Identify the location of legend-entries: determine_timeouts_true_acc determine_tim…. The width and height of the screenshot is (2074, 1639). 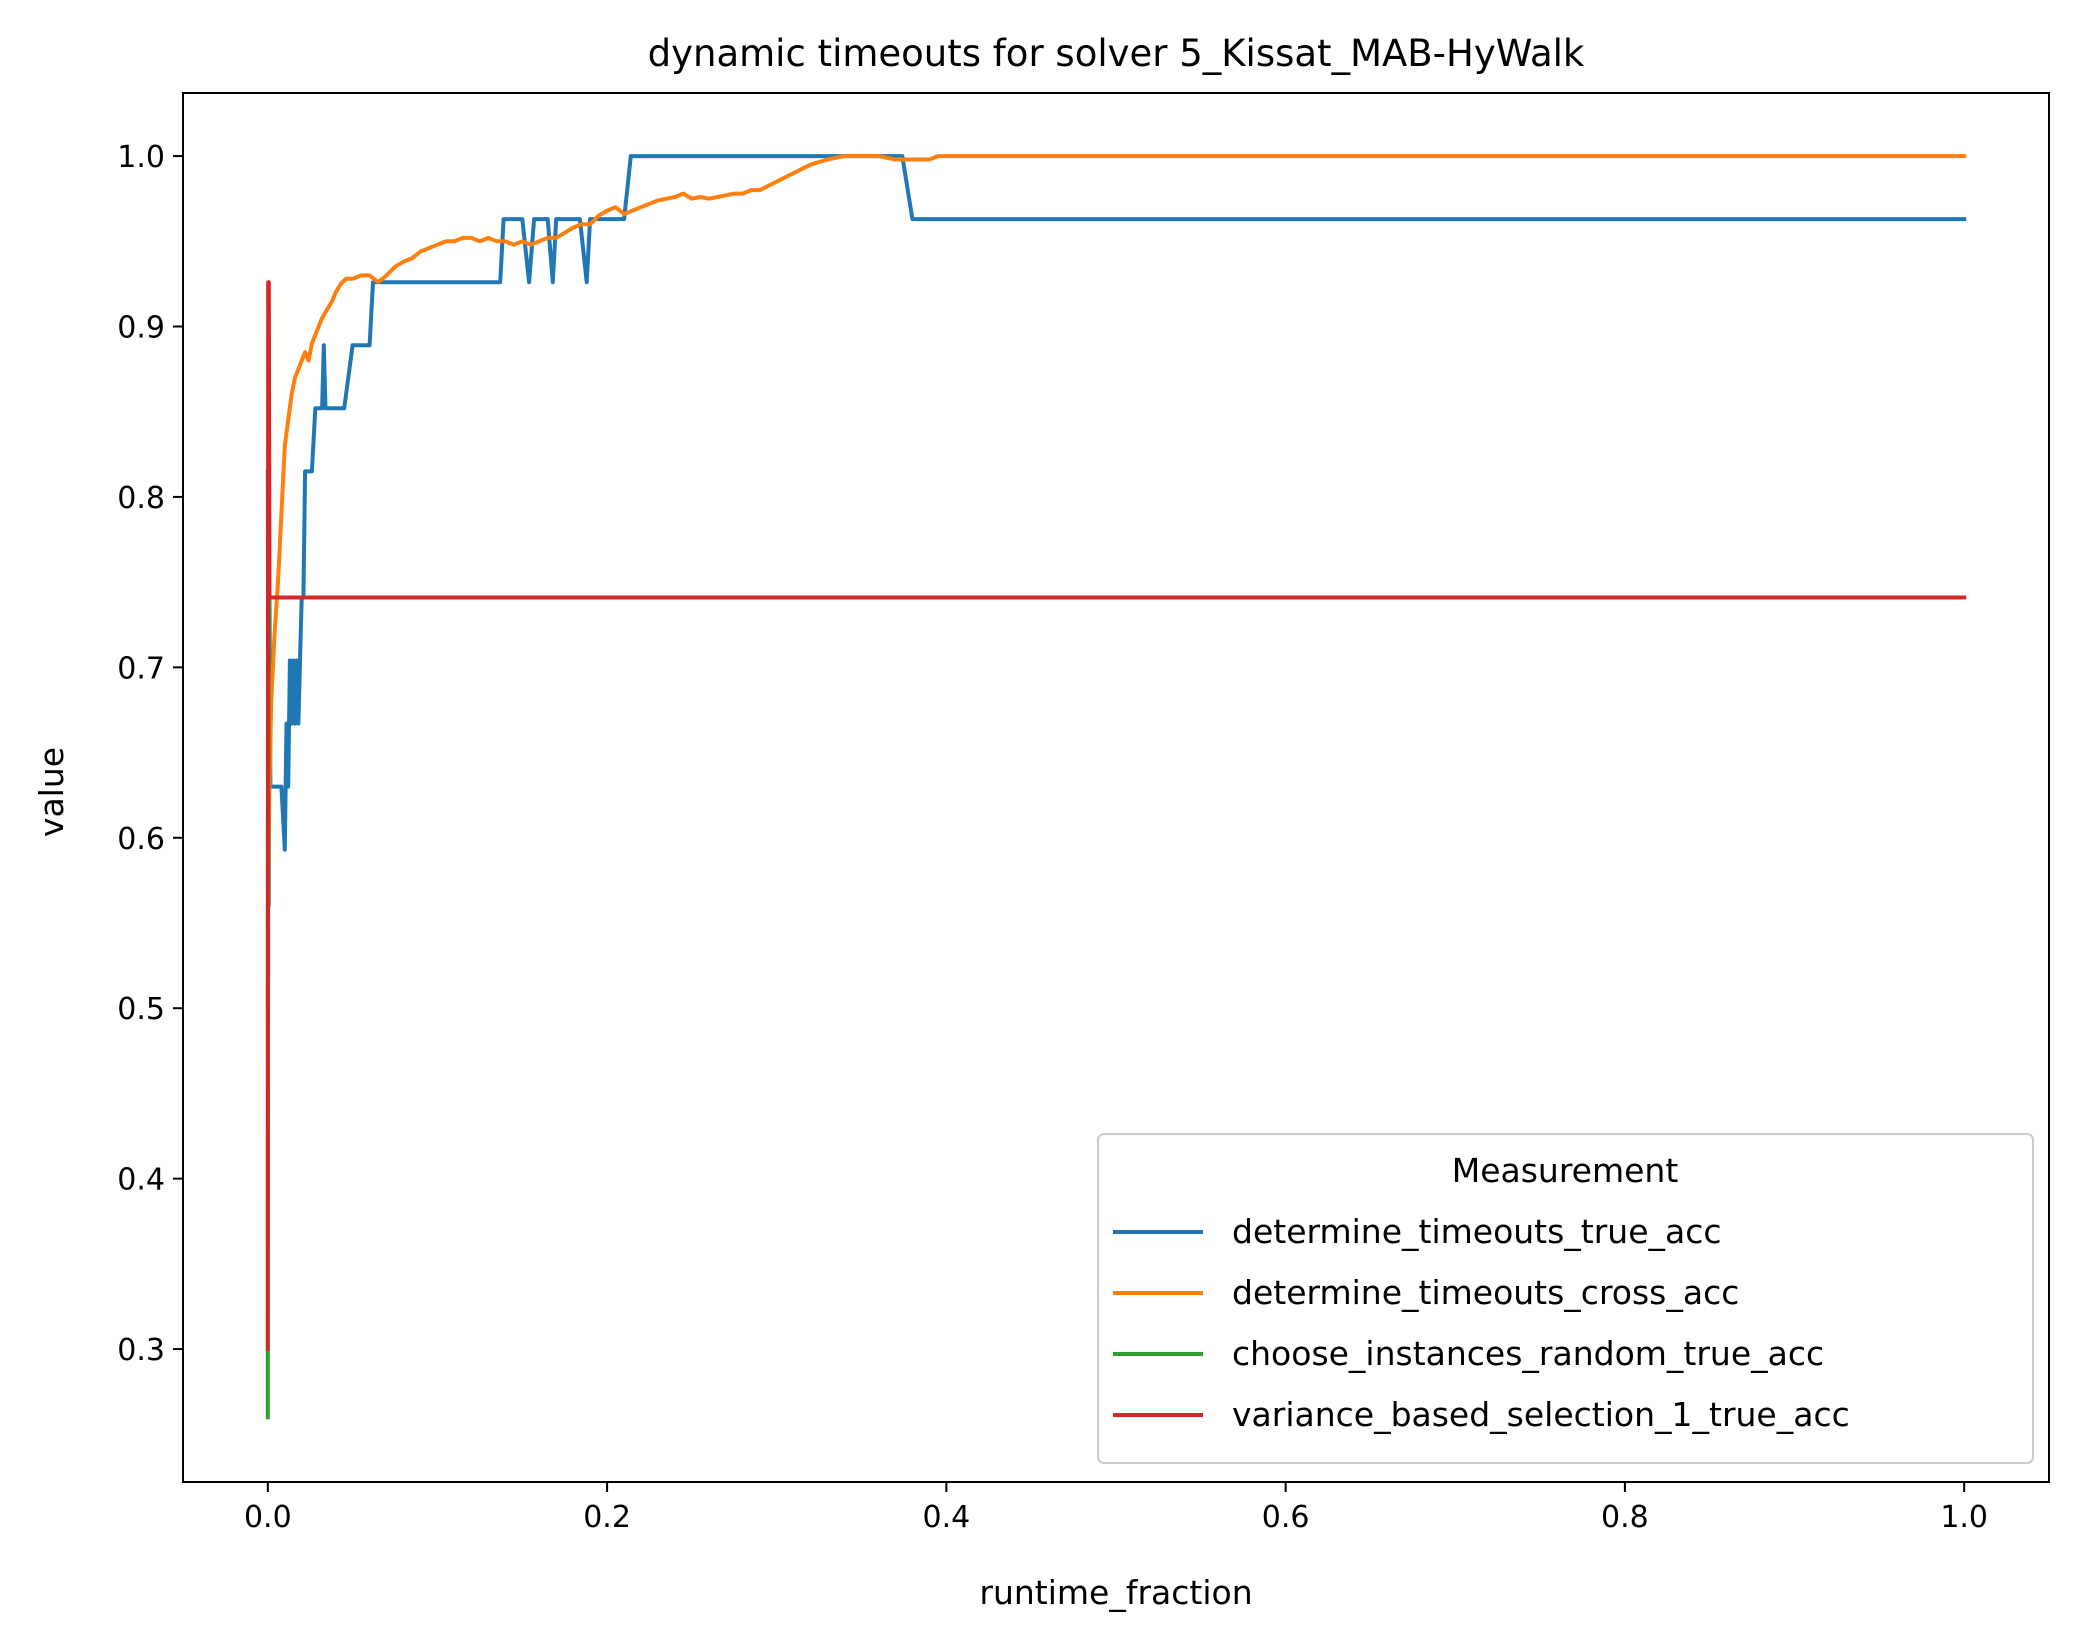
(1481, 1323).